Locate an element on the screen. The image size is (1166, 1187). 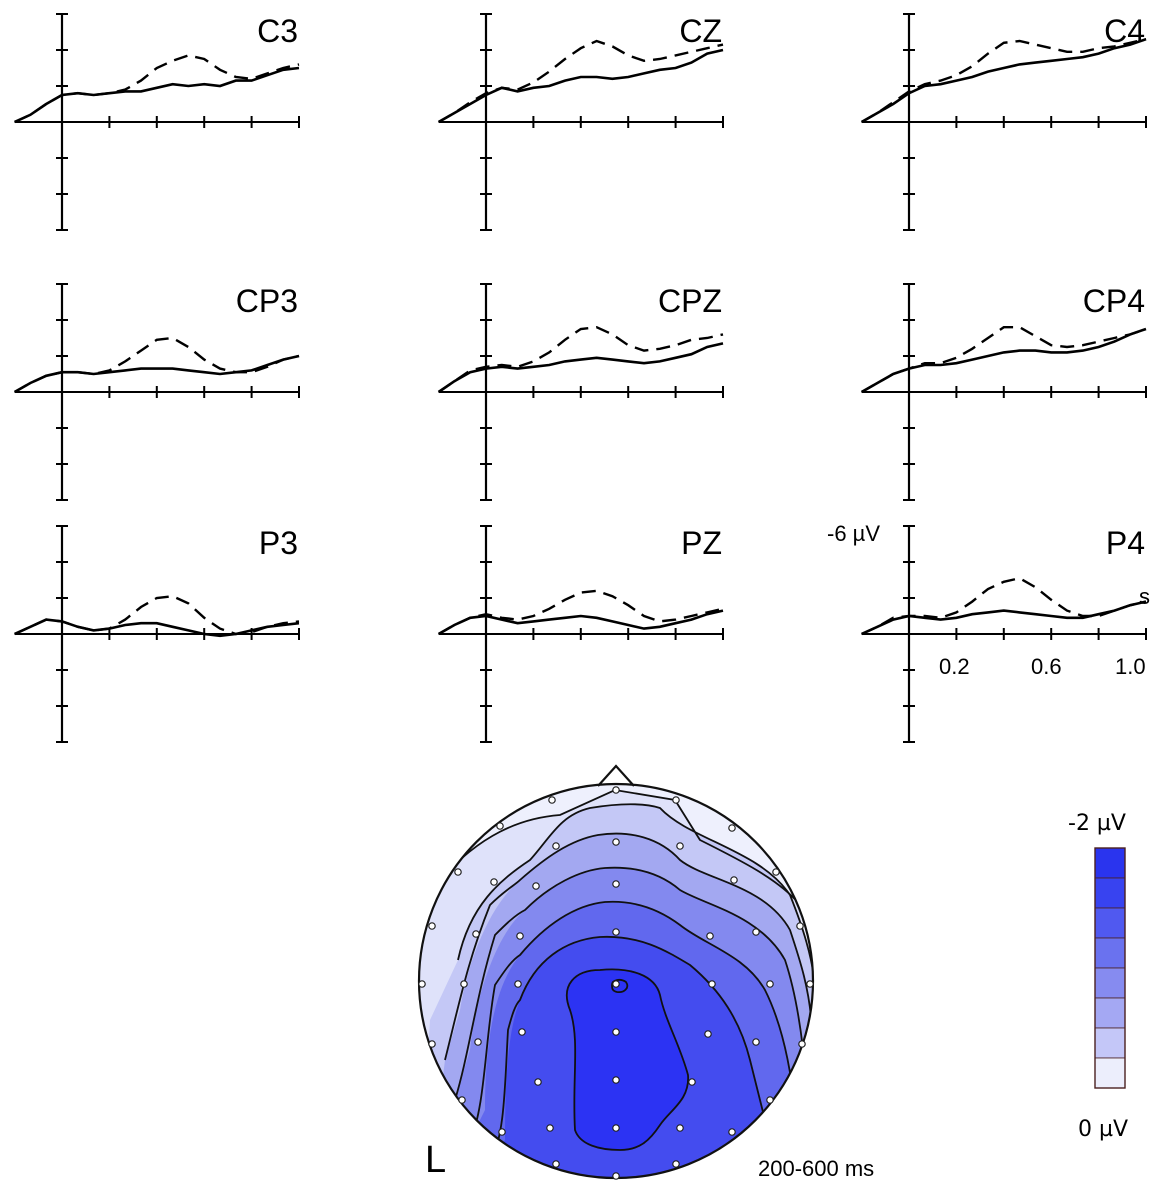
colorbar-frame is located at coordinates (1110, 968).